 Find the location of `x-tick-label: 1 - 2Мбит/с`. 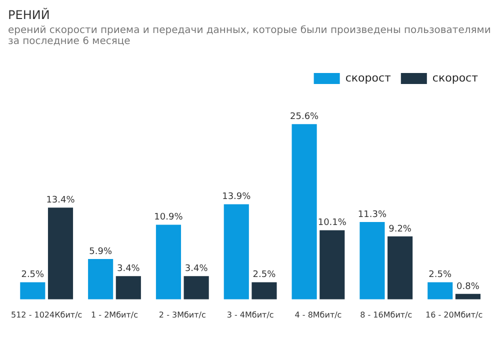

x-tick-label: 1 - 2Мбит/с is located at coordinates (114, 315).